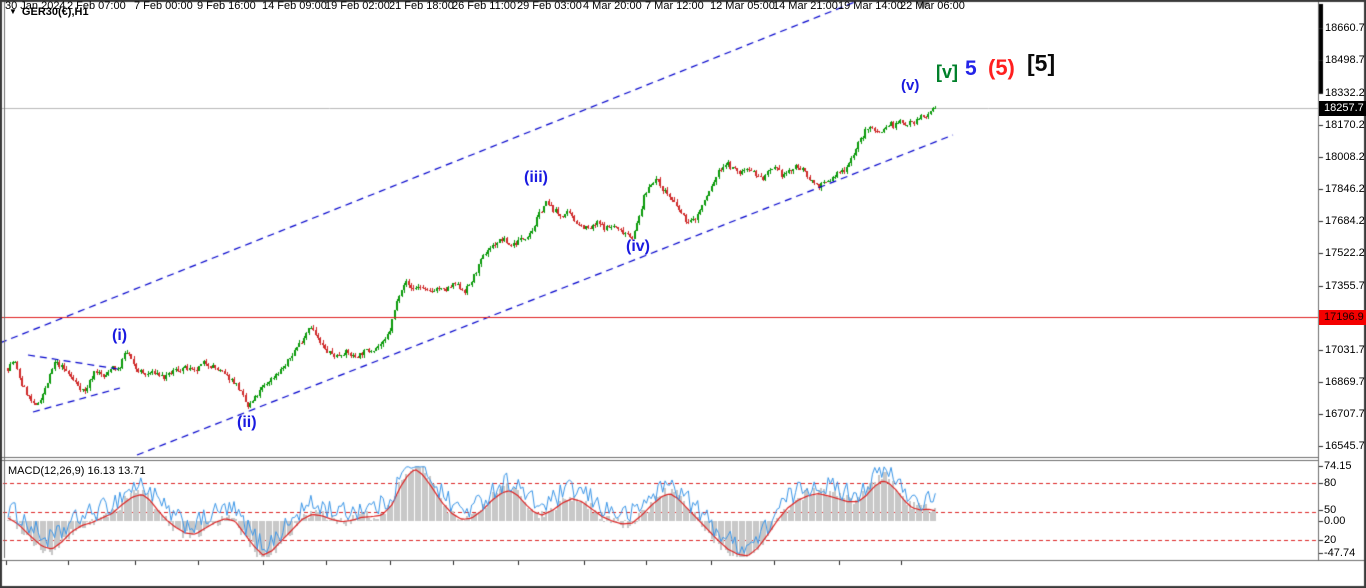 Image resolution: width=1366 pixels, height=588 pixels. What do you see at coordinates (947, 72) in the screenshot?
I see `wave-label-v: [v]` at bounding box center [947, 72].